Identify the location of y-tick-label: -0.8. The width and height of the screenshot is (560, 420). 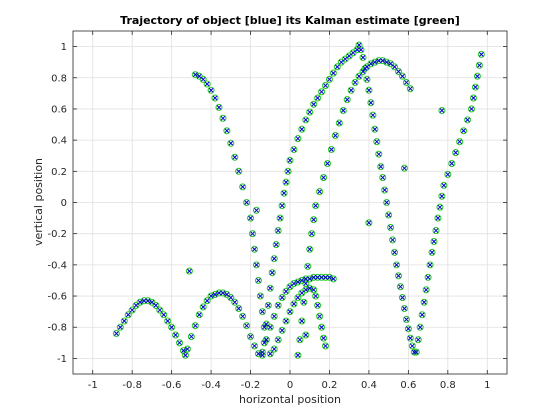
(57, 328).